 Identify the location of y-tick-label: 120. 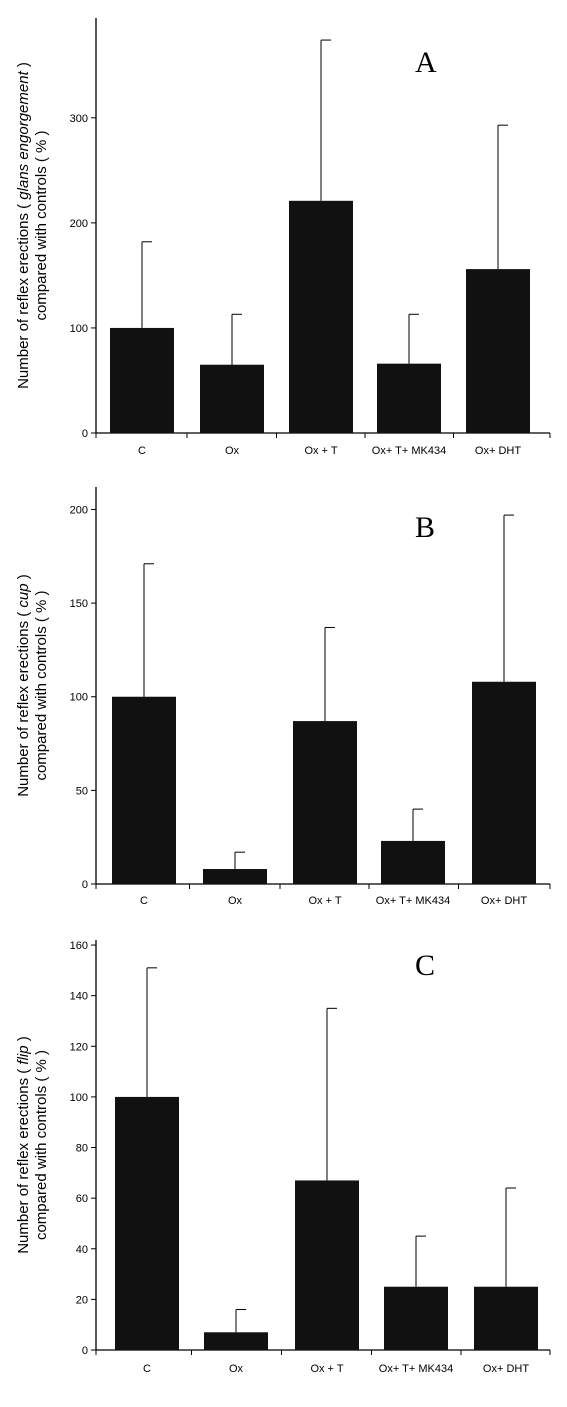
(79, 1047).